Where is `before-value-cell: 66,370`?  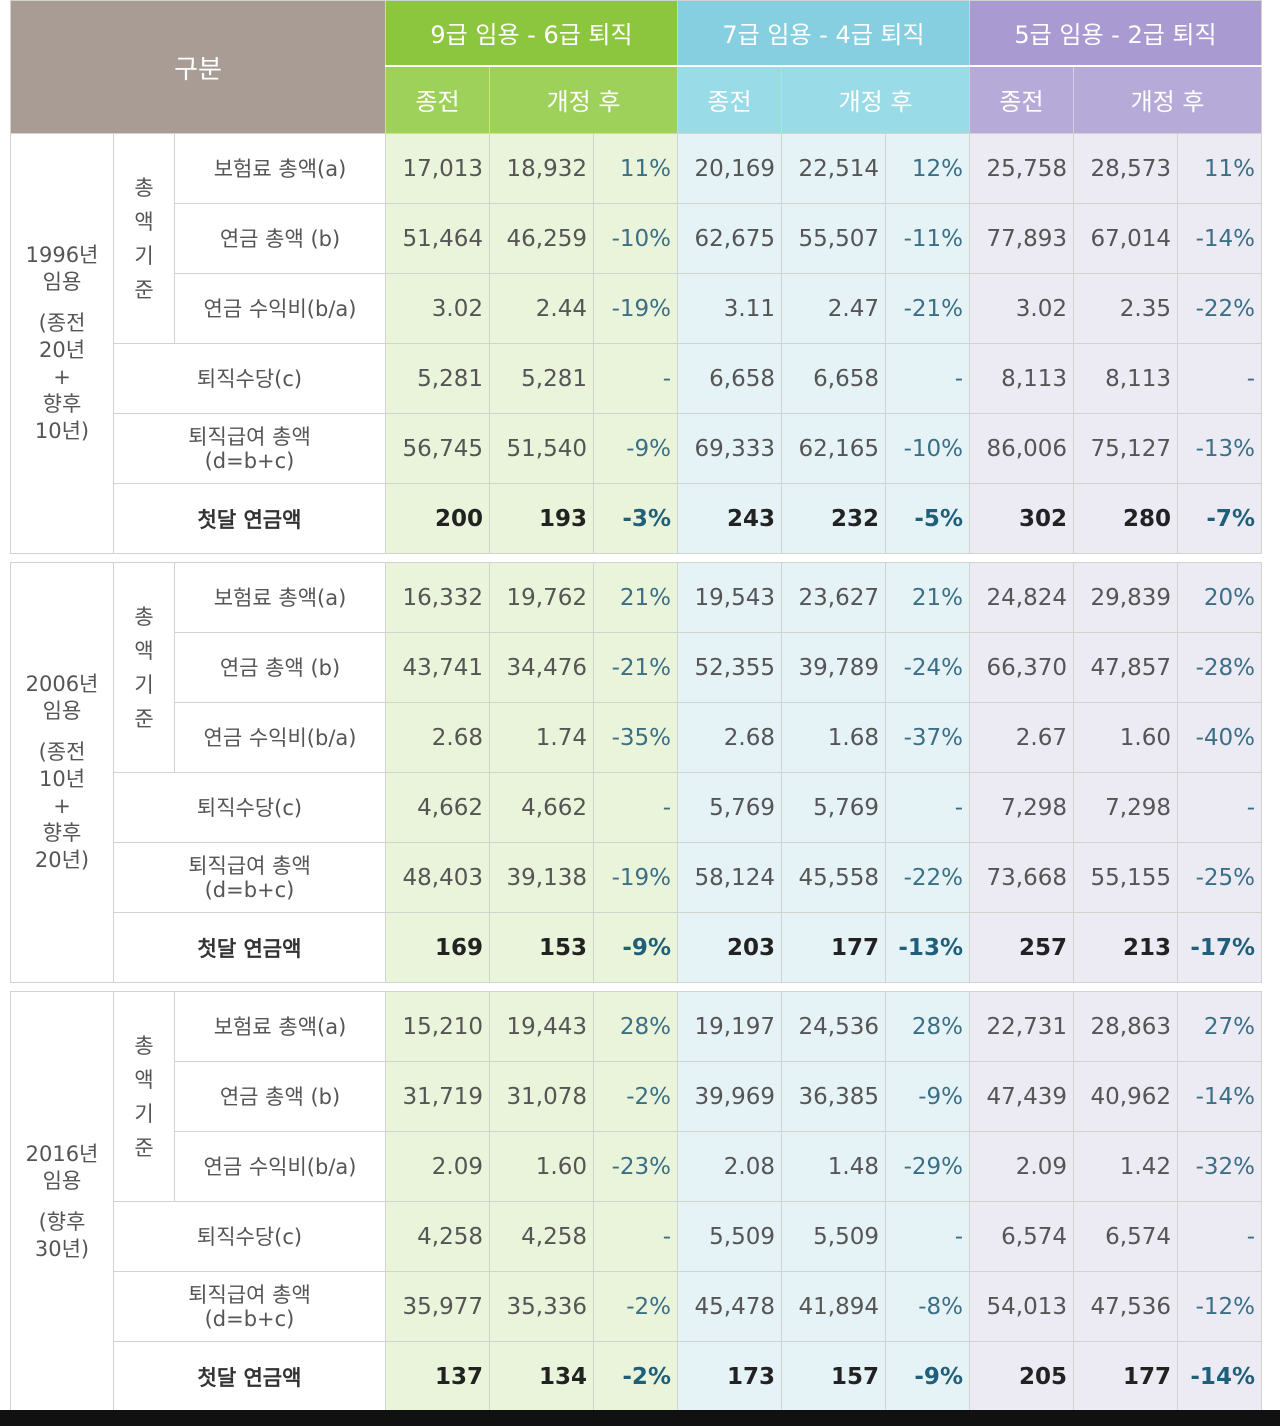 before-value-cell: 66,370 is located at coordinates (1021, 667).